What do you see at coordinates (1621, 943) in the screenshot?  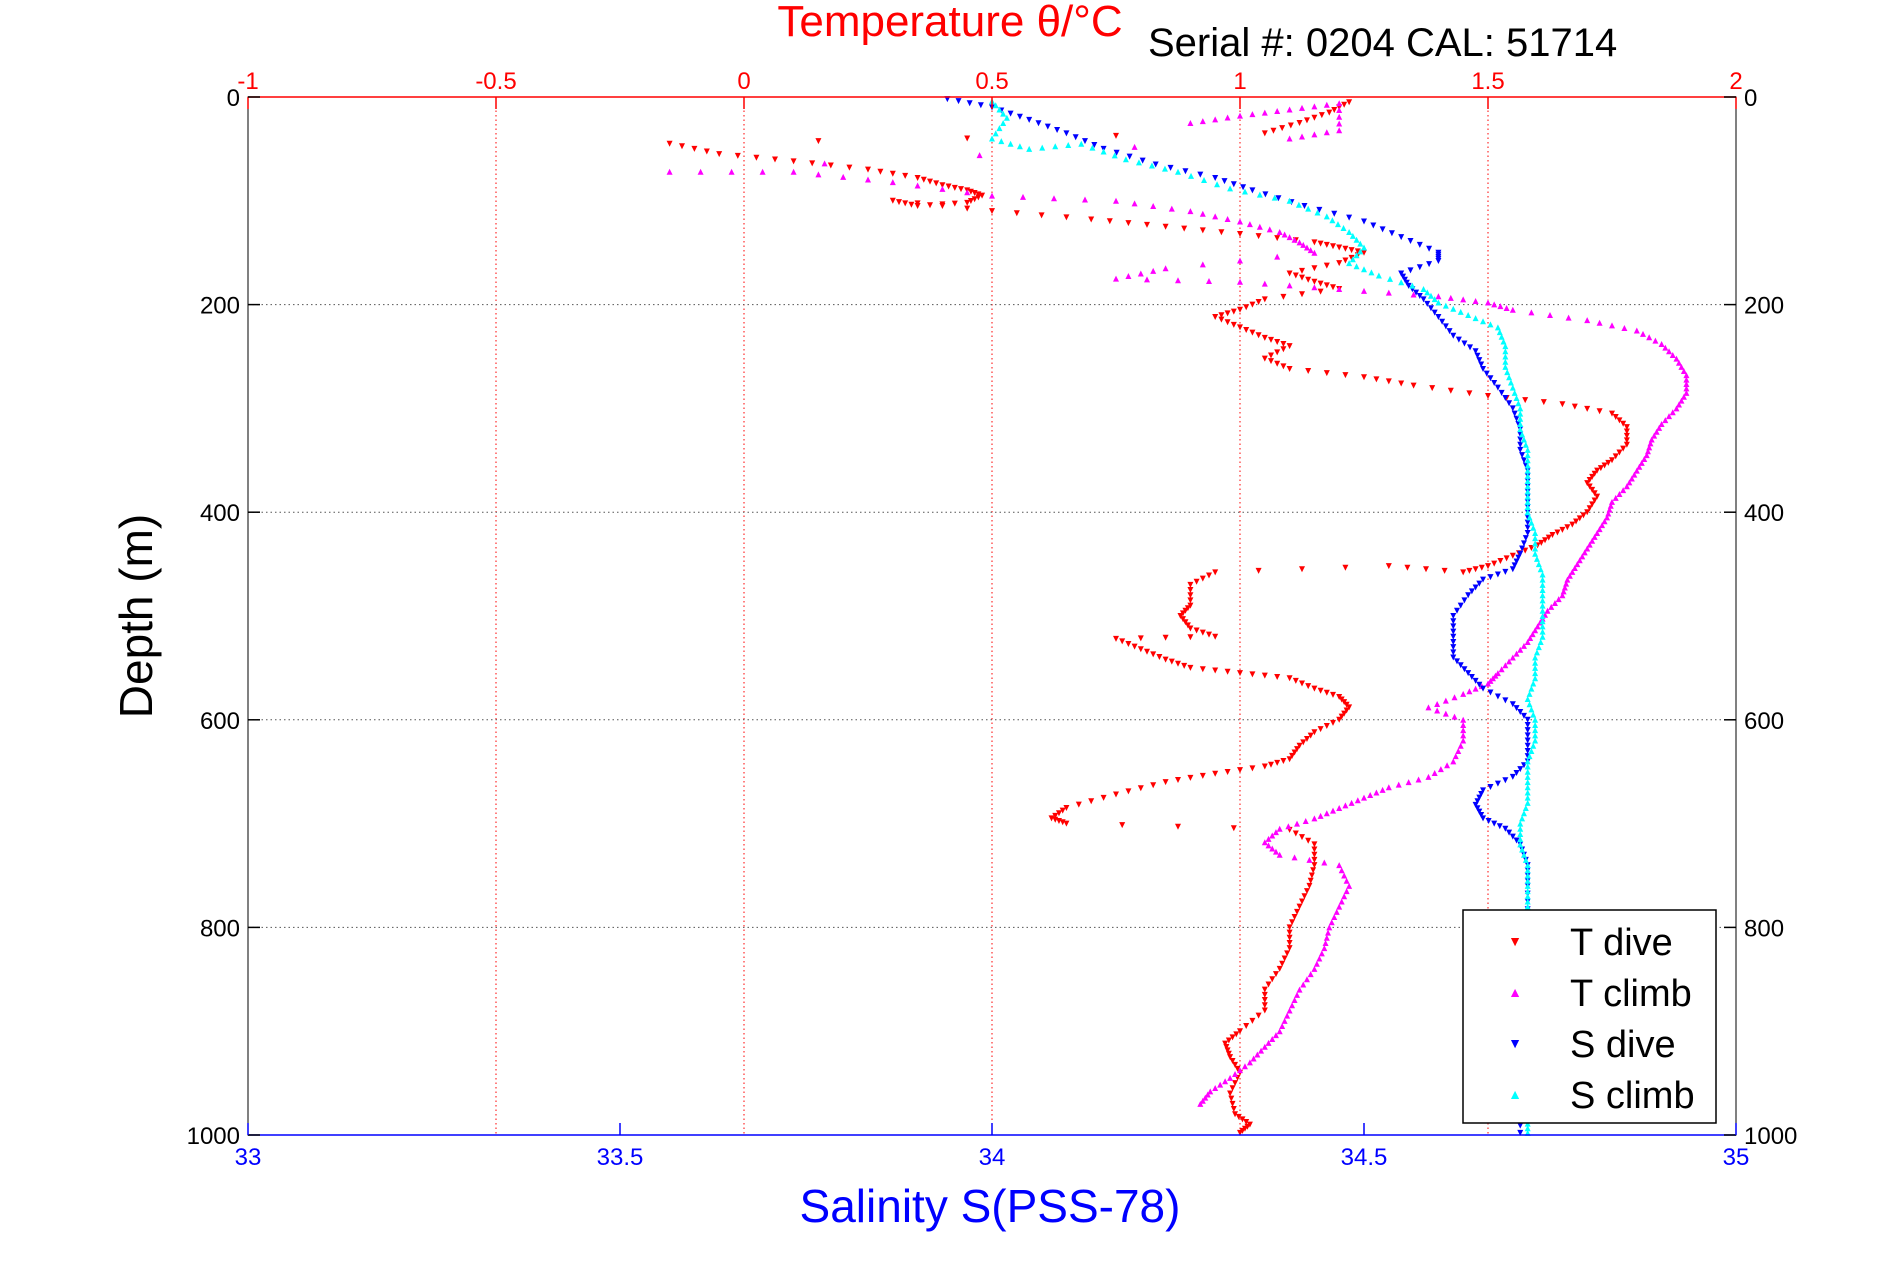 I see `legend-label-t-dive: T dive` at bounding box center [1621, 943].